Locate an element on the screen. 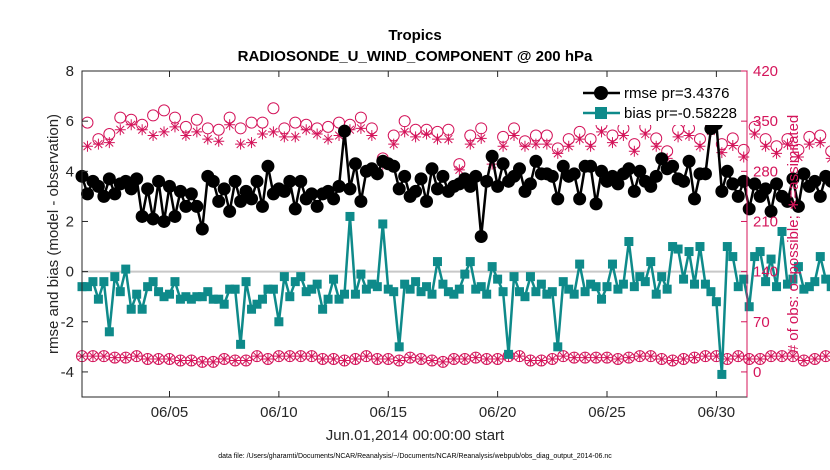 This screenshot has height=470, width=830. y-tick-label: 4 is located at coordinates (70, 171).